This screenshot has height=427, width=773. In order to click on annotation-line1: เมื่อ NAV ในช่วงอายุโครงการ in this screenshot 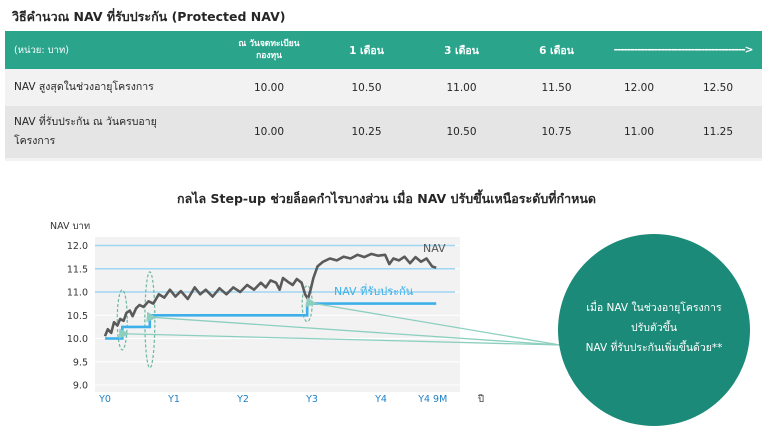, I will do `click(654, 307)`.